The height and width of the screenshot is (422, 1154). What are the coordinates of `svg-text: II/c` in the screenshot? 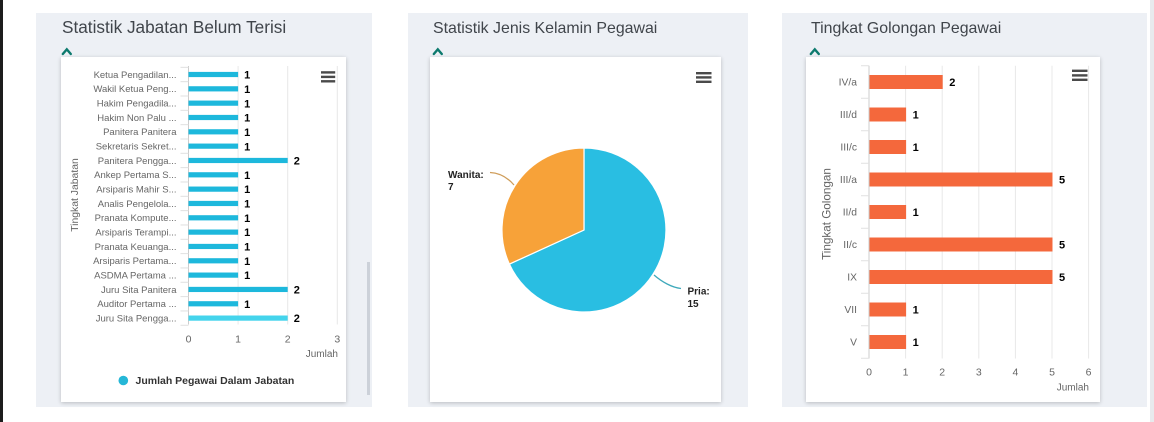 It's located at (850, 245).